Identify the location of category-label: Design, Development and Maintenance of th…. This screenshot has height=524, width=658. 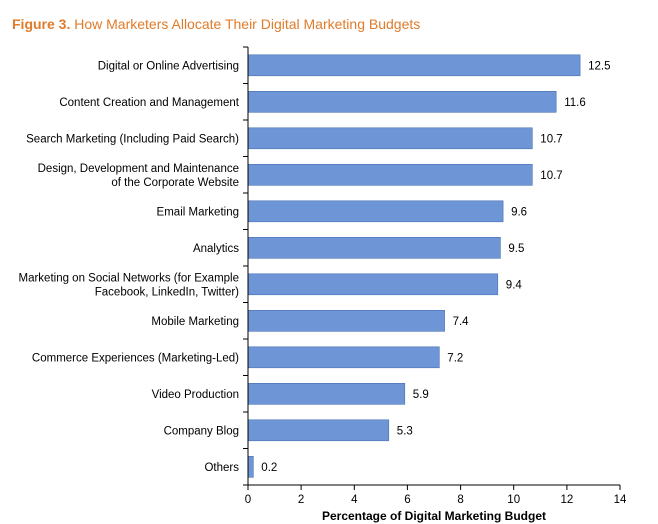
(138, 176).